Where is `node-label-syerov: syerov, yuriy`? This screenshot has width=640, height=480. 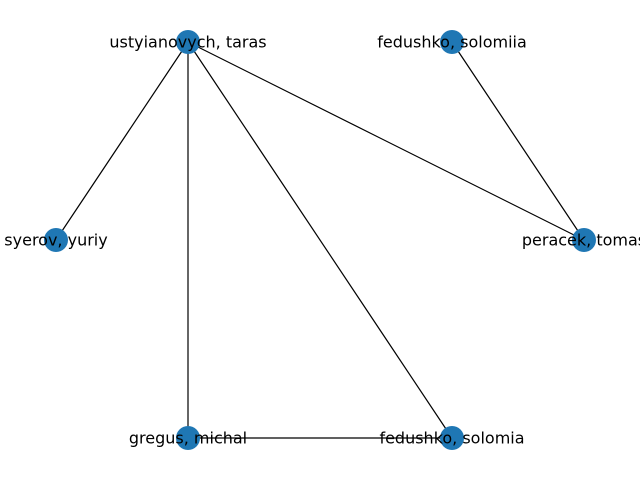
node-label-syerov: syerov, yuriy is located at coordinates (55, 240).